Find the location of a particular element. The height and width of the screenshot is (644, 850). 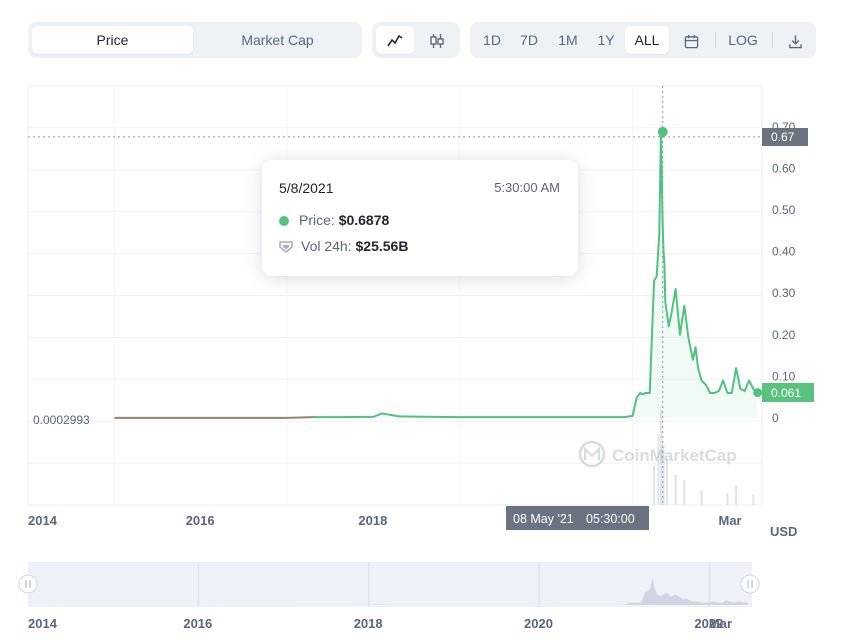

navigator-left-handle is located at coordinates (28, 584).